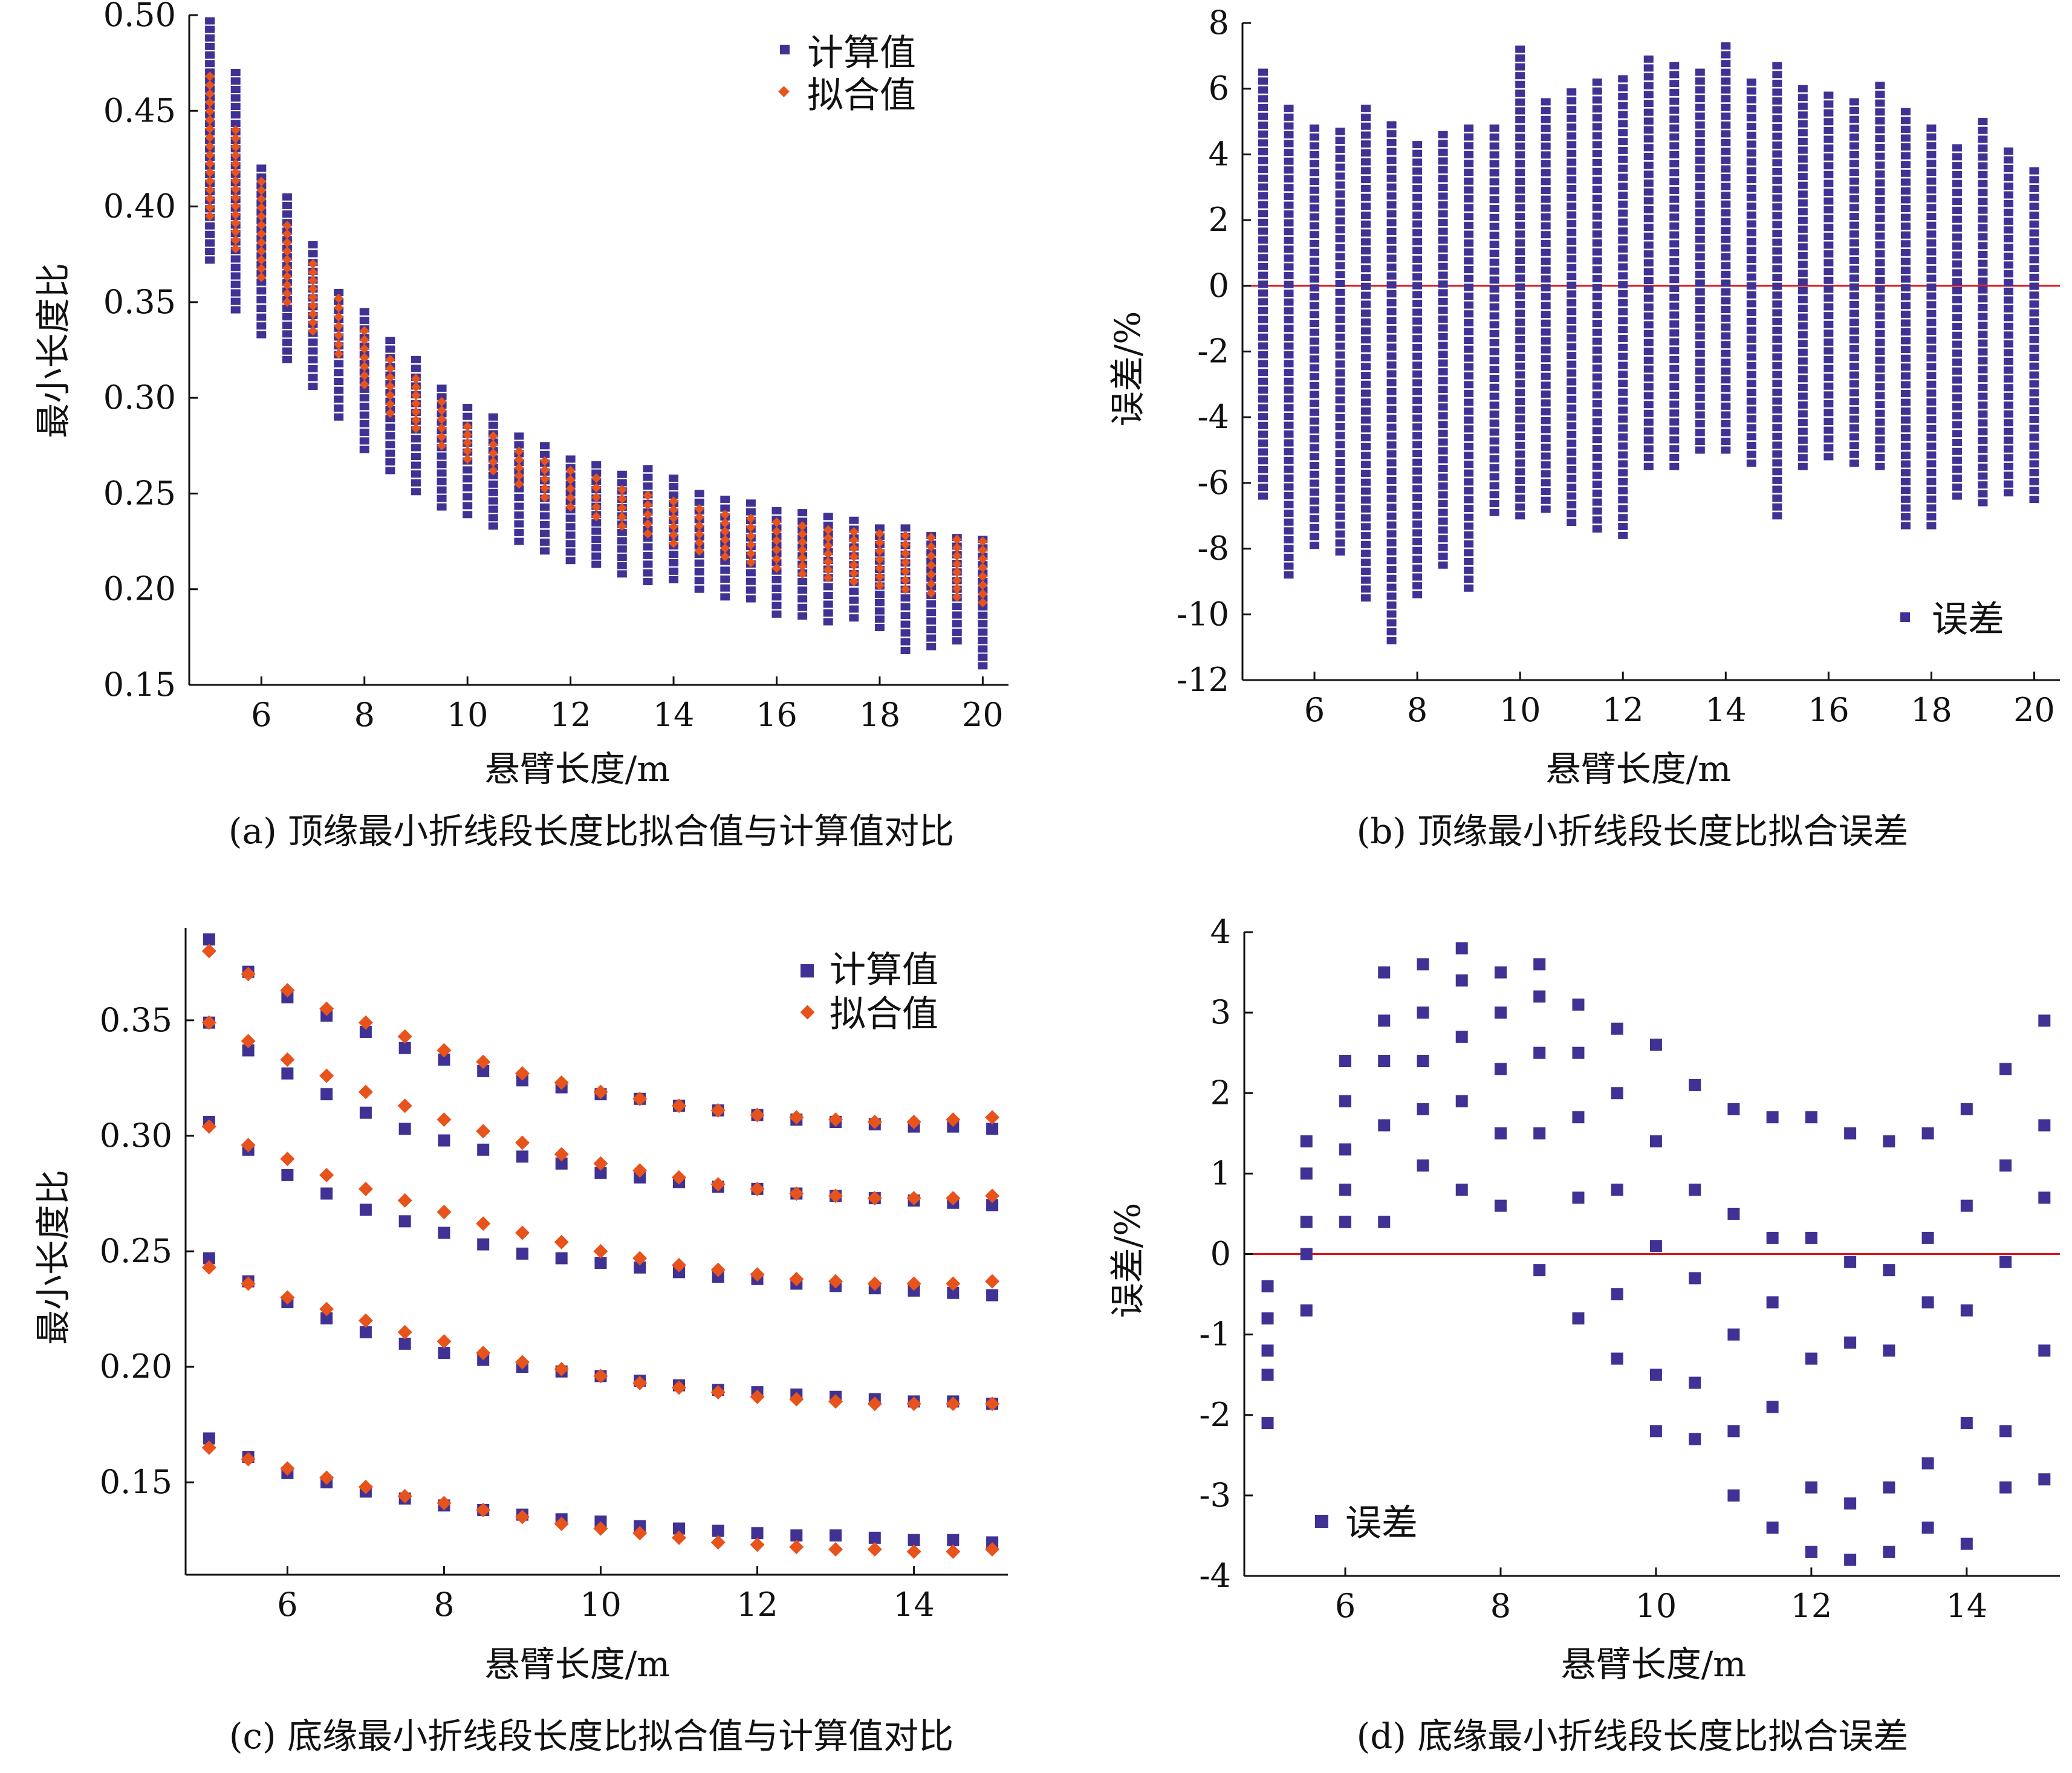 The image size is (2072, 1773). Describe the element at coordinates (784, 91) in the screenshot. I see `panel-a-legend-fitted-marker` at that location.